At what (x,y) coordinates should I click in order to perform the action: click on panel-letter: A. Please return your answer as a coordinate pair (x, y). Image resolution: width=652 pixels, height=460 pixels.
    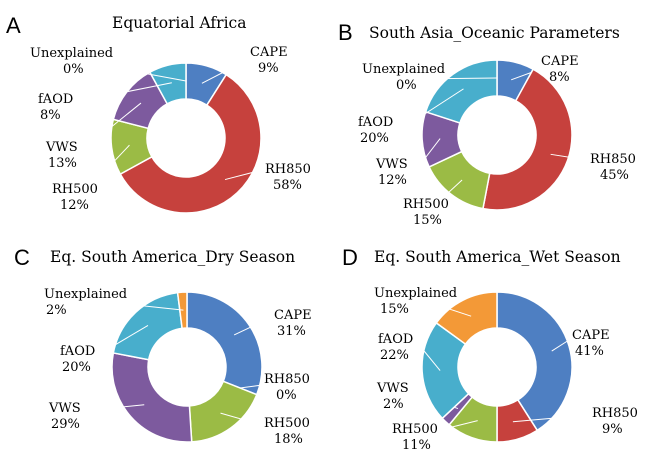
    Looking at the image, I should click on (13, 25).